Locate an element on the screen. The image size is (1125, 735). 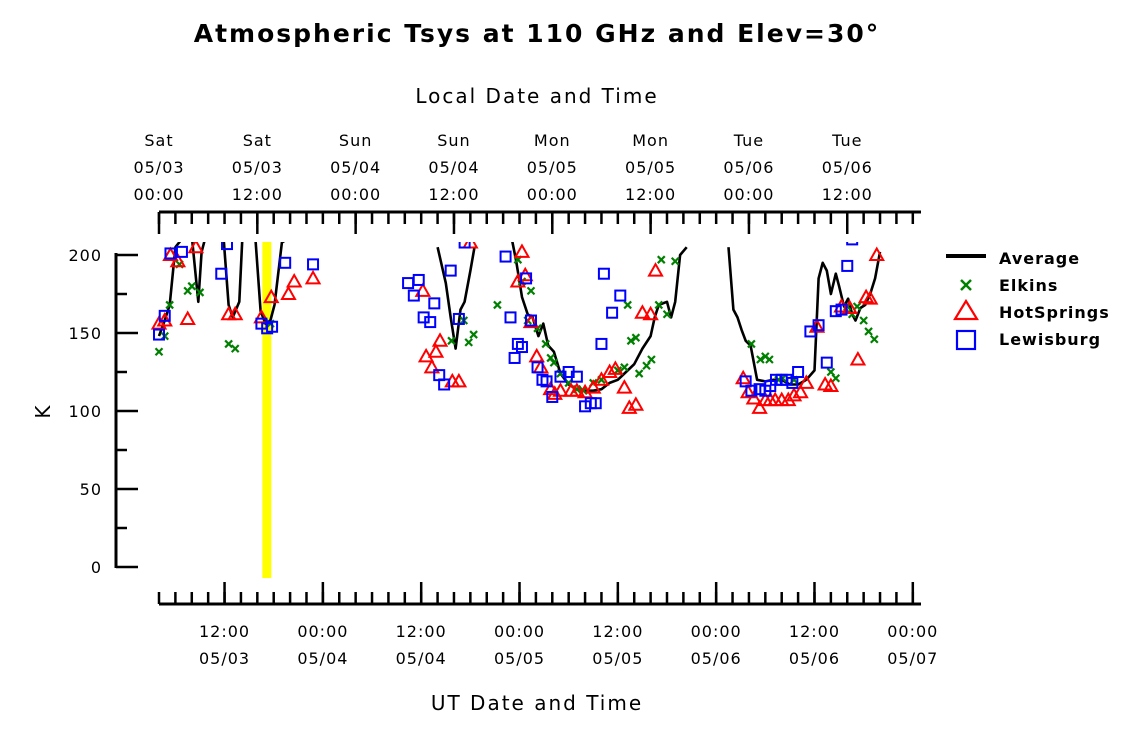
x-axis-title-bottom: UT Date and Time is located at coordinates (537, 703).